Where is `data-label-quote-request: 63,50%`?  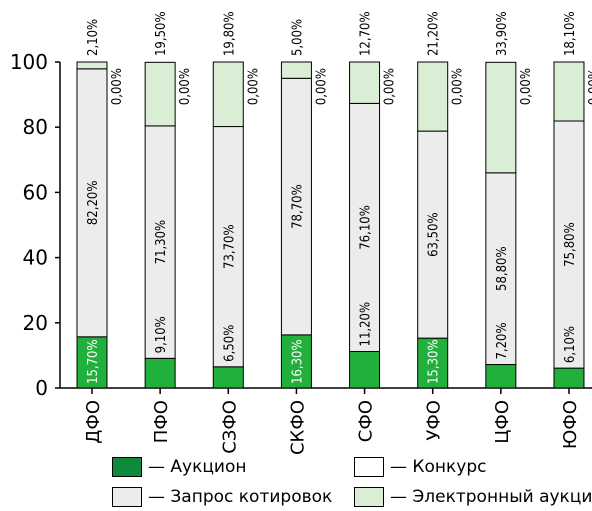 data-label-quote-request: 63,50% is located at coordinates (434, 234).